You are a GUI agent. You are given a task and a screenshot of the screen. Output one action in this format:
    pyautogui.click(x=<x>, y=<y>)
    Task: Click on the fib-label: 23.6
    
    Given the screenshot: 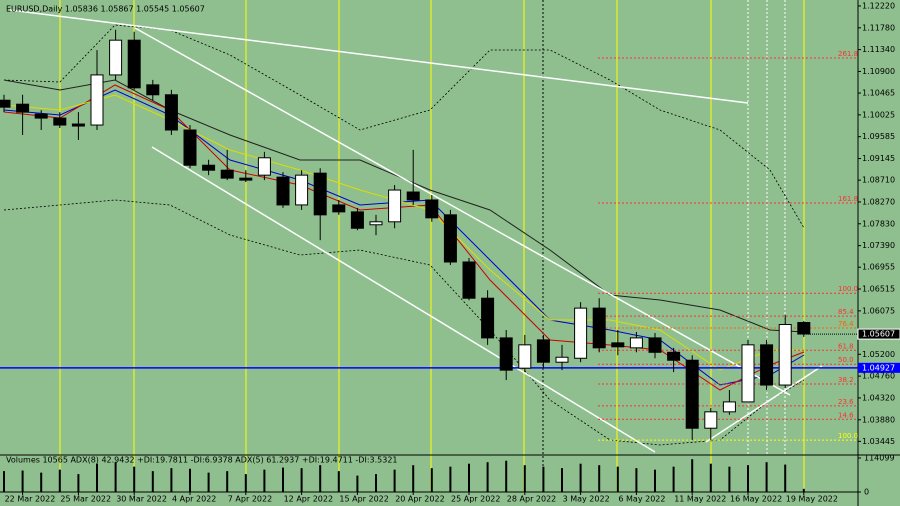 What is the action you would take?
    pyautogui.click(x=846, y=402)
    